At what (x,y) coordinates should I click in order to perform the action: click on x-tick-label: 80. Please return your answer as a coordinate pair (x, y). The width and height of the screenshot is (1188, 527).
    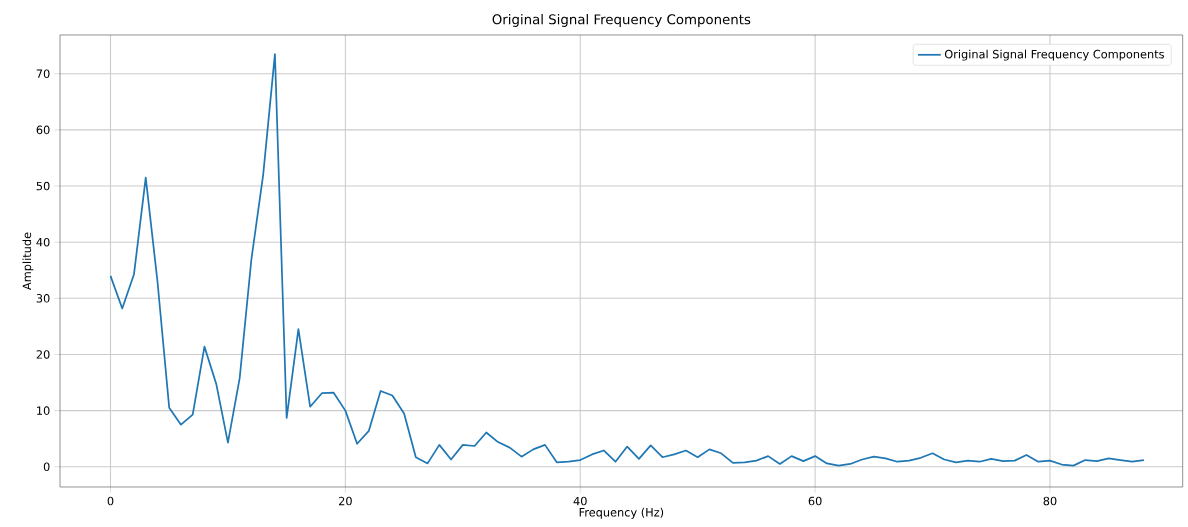
    Looking at the image, I should click on (1050, 501).